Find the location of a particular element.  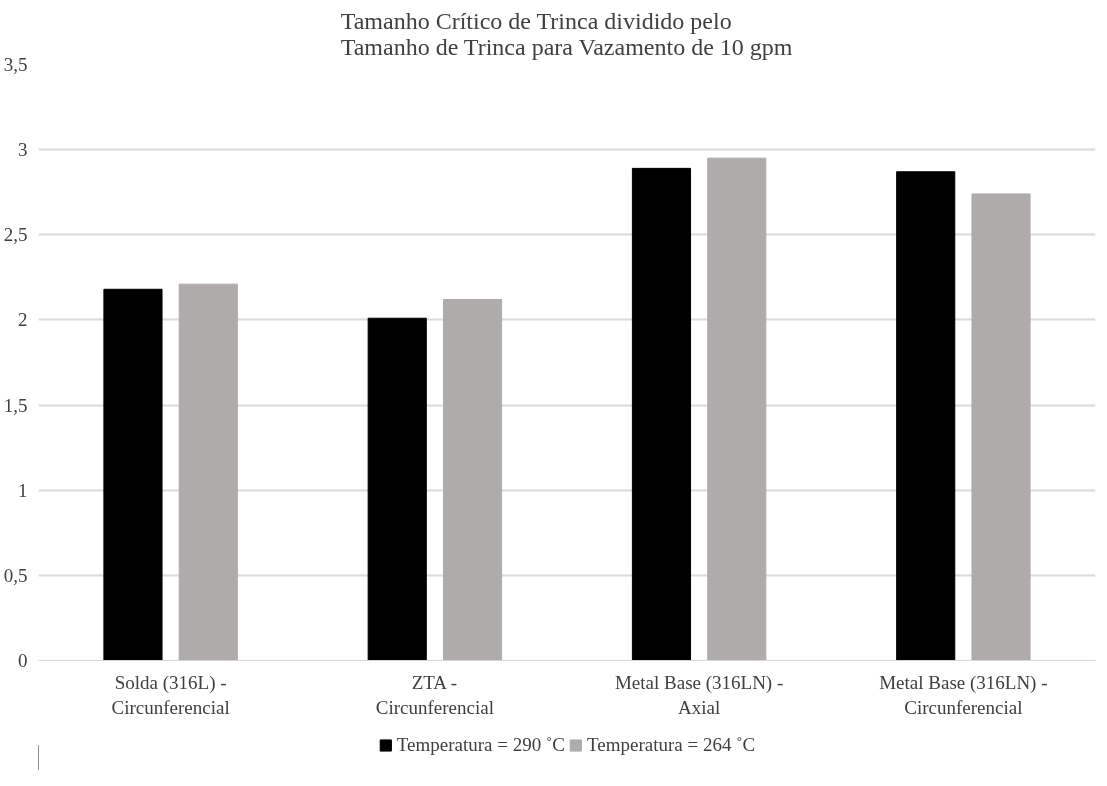

x-tick-label: Metal Base (316LN) - Axial is located at coordinates (699, 694).